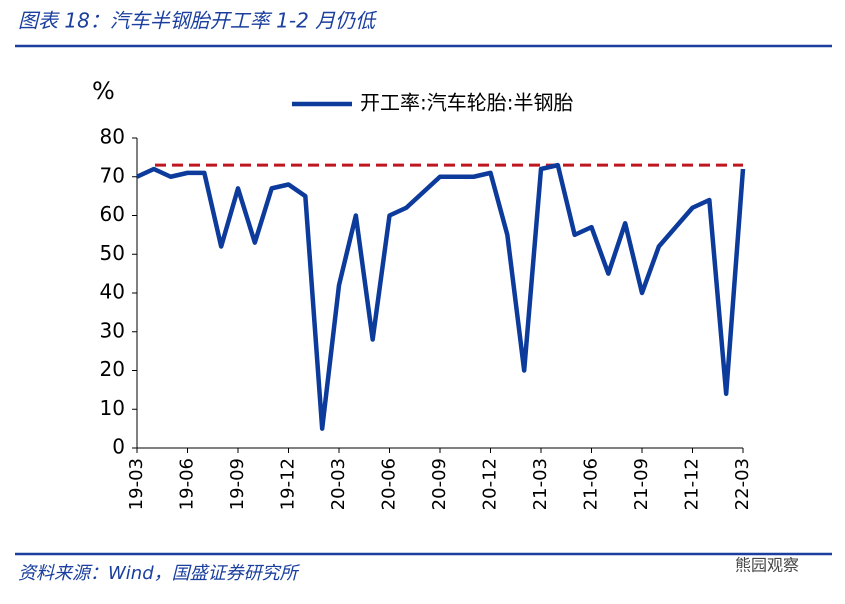 The height and width of the screenshot is (604, 845). I want to click on x-tick-label: 19-03, so click(136, 484).